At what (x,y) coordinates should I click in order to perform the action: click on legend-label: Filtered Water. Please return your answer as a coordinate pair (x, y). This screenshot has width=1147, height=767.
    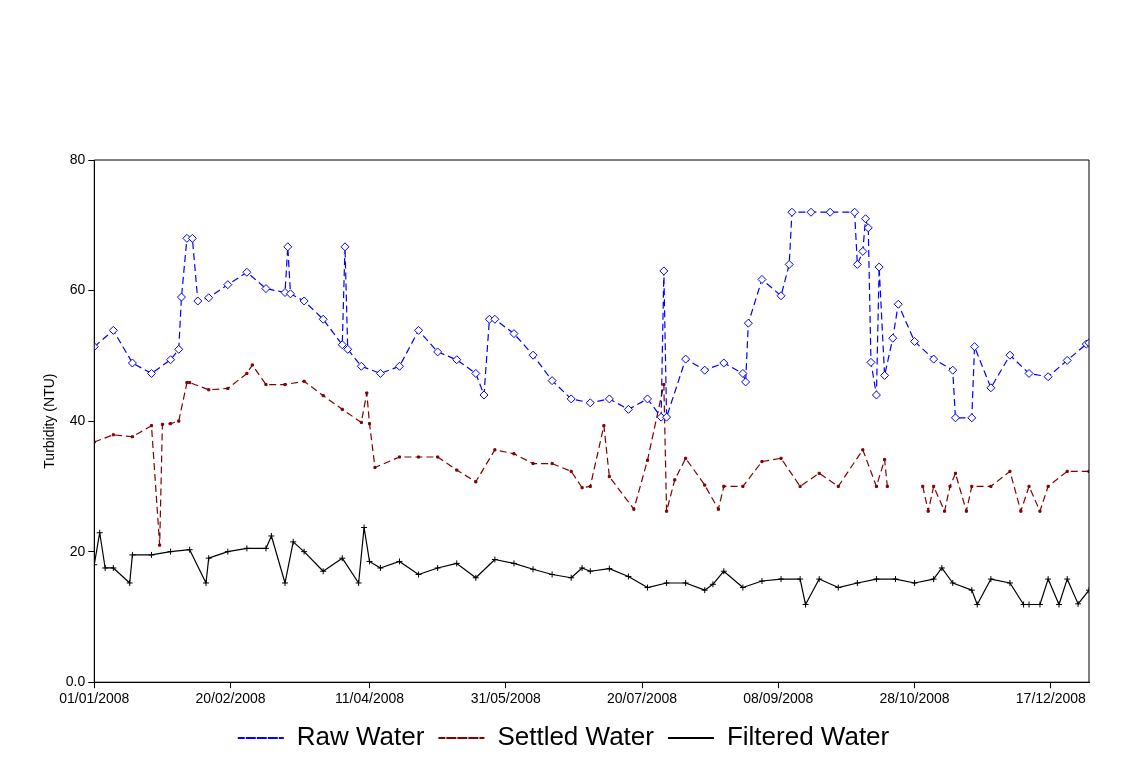
    Looking at the image, I should click on (808, 736).